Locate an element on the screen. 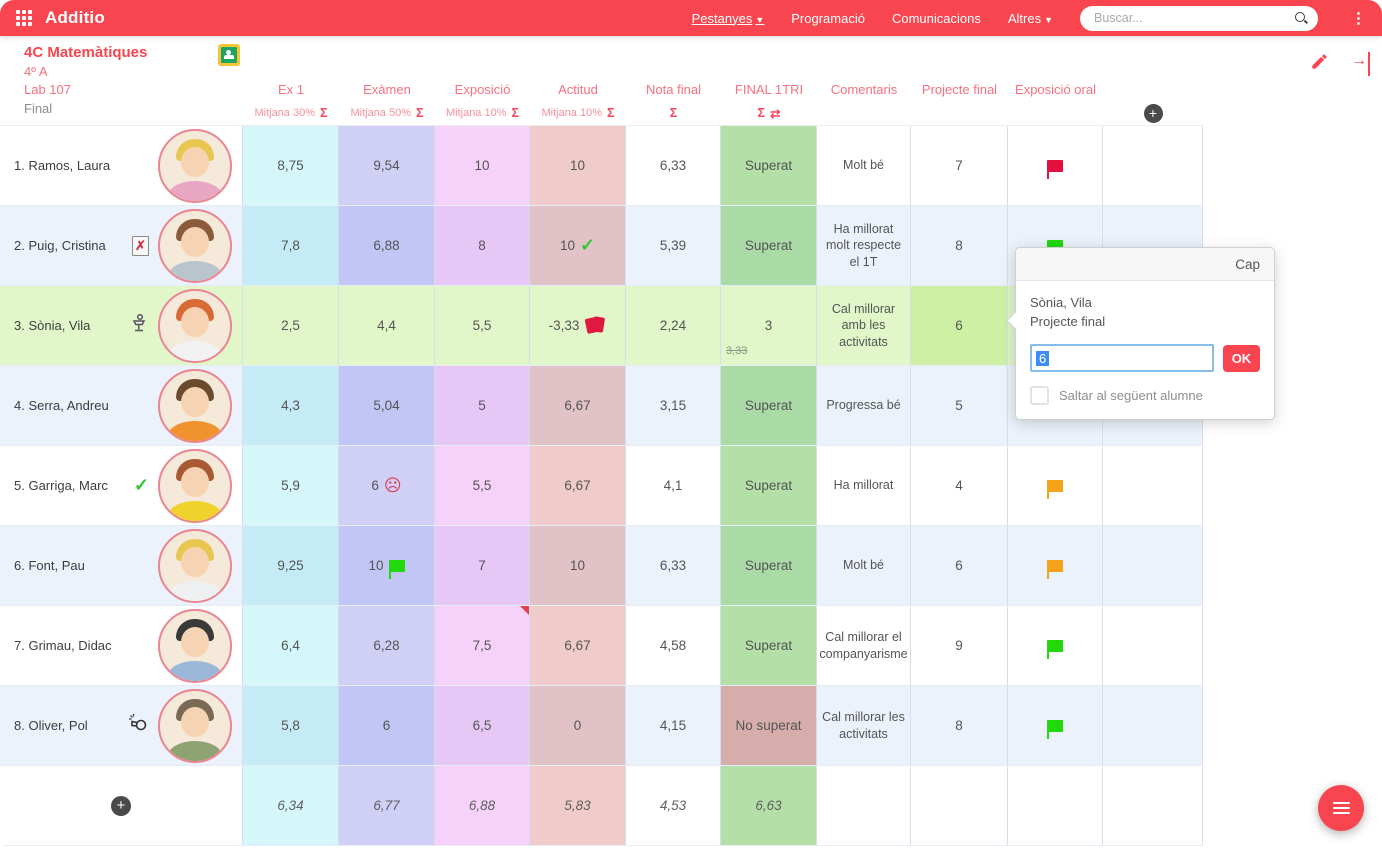 This screenshot has width=1382, height=851. google-classroom-icon is located at coordinates (229, 55).